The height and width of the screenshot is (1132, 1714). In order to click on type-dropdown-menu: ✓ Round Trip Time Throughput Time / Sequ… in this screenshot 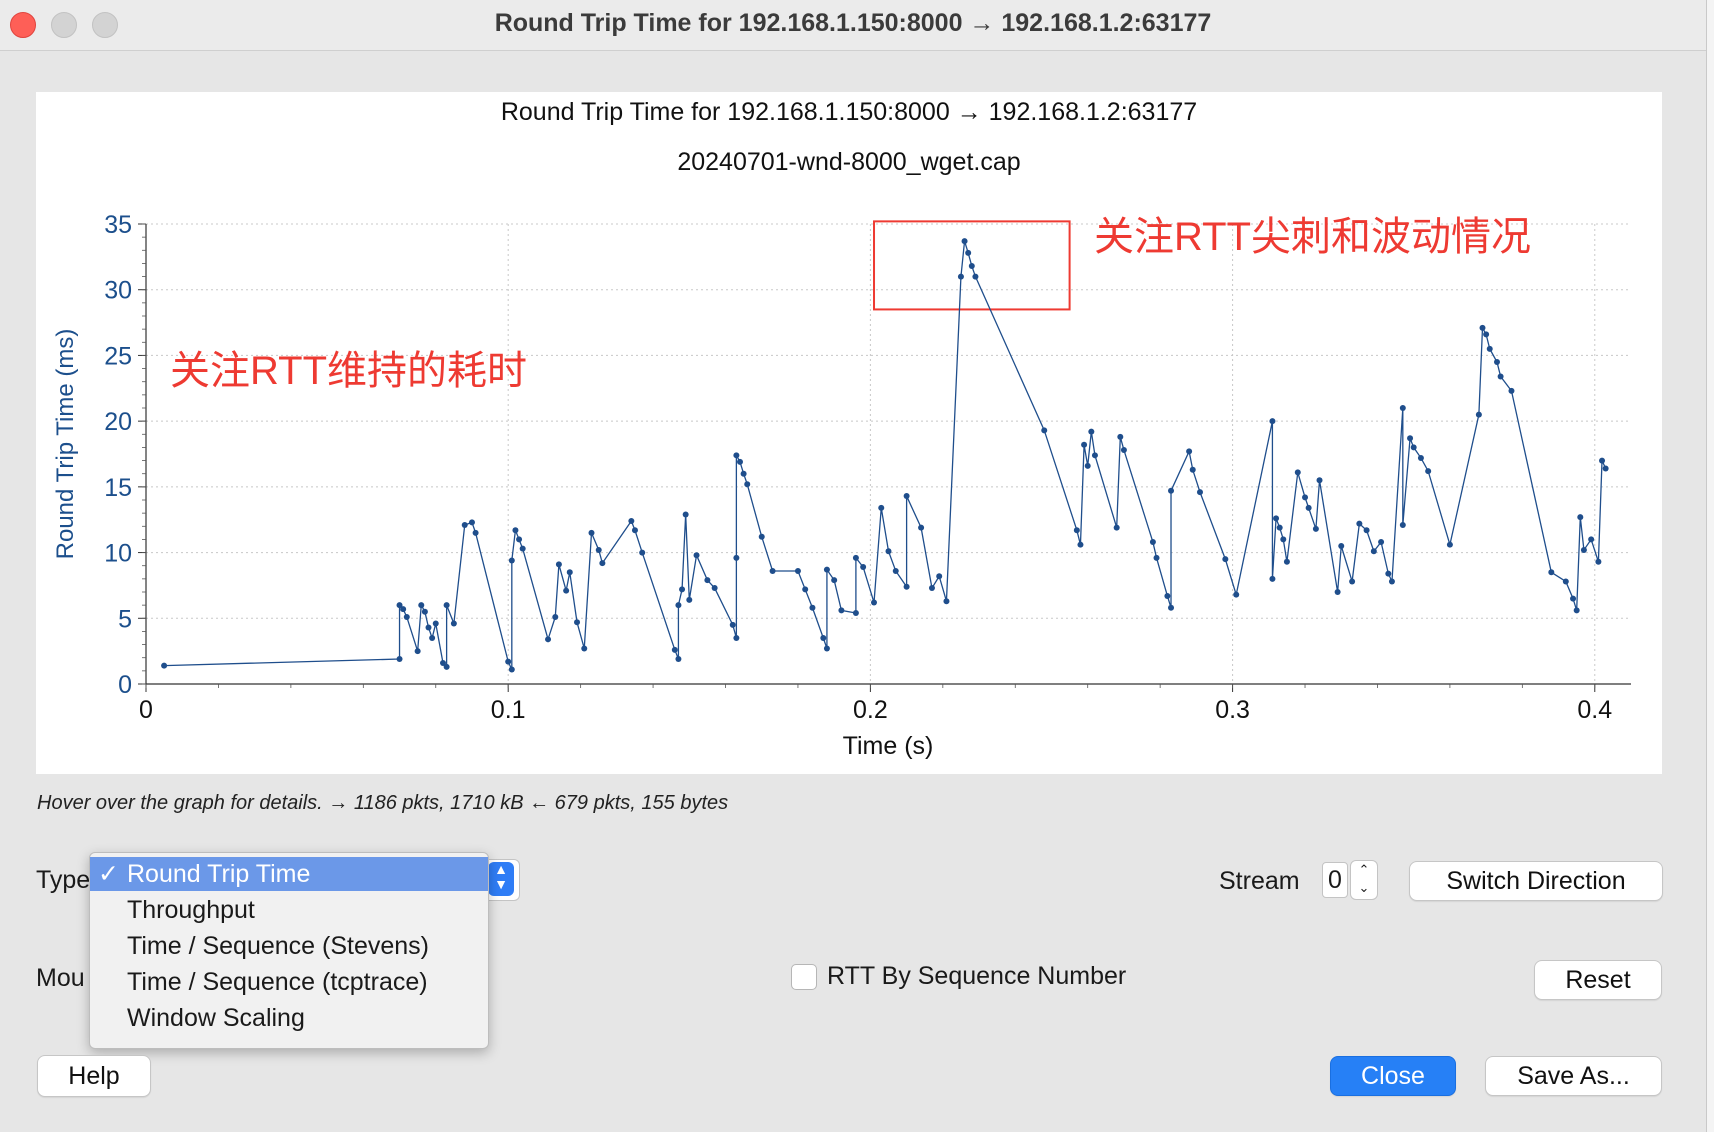, I will do `click(289, 950)`.